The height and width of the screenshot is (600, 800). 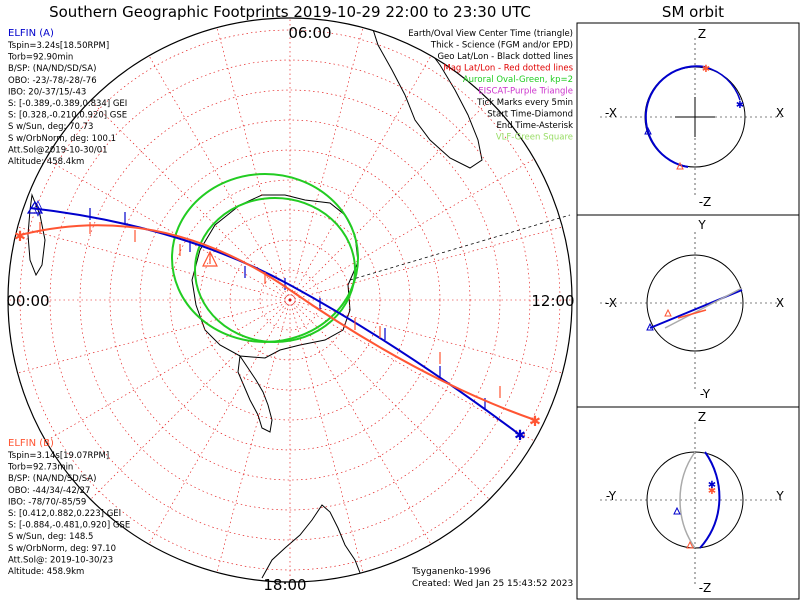 What do you see at coordinates (62, 549) in the screenshot?
I see `elfin-b-info-line: S w/OrbNorm, deg: 97.10` at bounding box center [62, 549].